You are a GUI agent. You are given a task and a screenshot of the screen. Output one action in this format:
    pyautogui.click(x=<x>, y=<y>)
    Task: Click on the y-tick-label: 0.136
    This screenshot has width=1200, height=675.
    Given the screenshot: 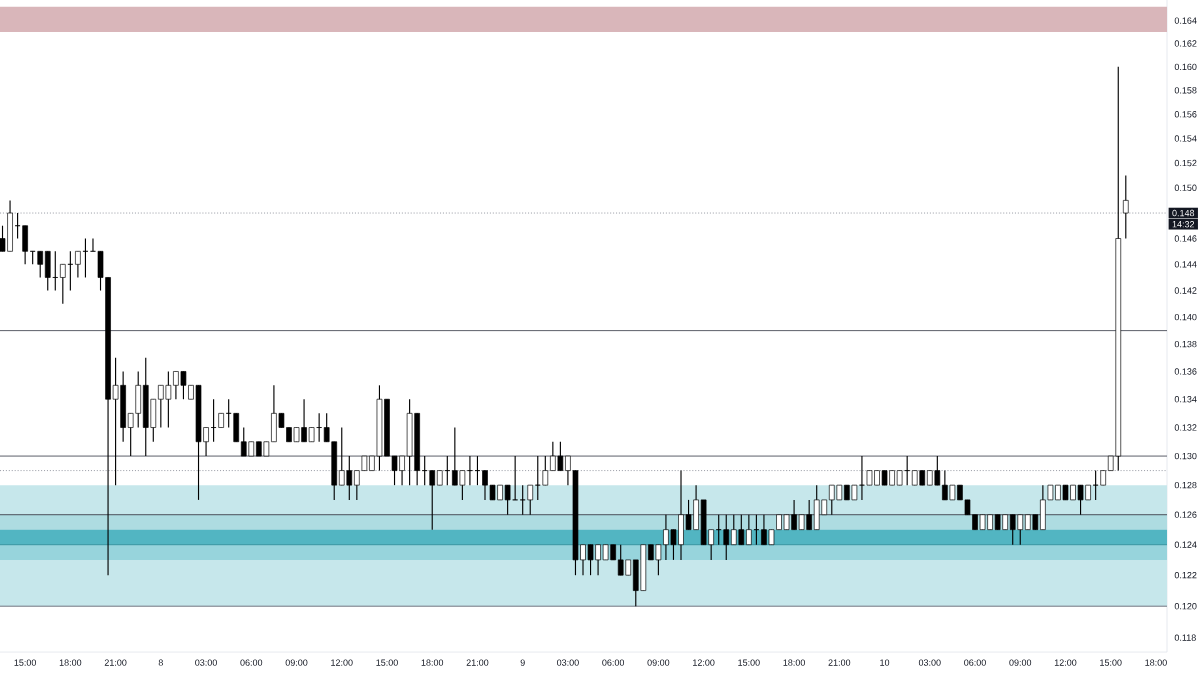 What is the action you would take?
    pyautogui.click(x=1185, y=371)
    